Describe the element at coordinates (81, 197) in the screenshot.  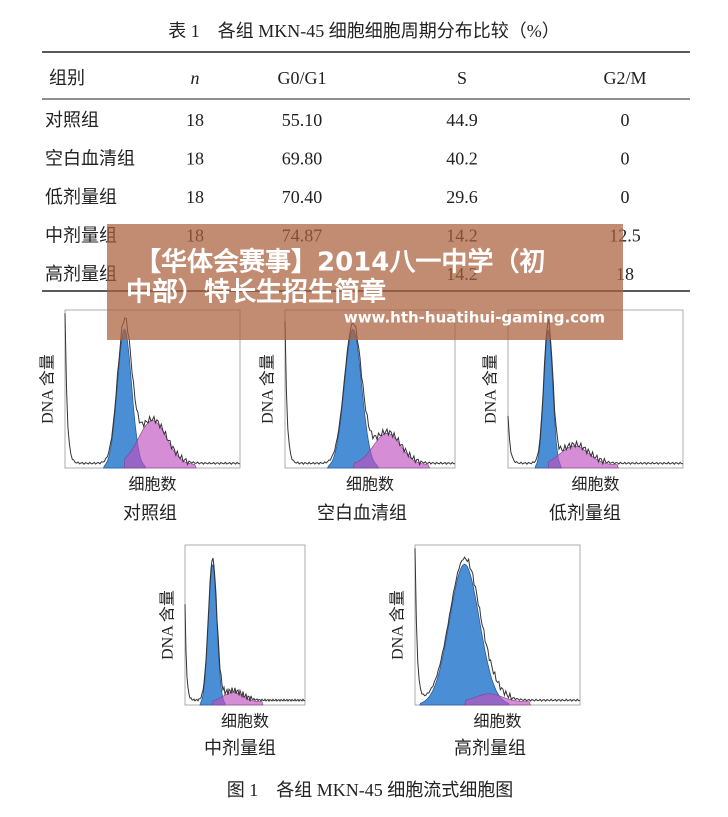
I see `table-cell: 低剂量组` at that location.